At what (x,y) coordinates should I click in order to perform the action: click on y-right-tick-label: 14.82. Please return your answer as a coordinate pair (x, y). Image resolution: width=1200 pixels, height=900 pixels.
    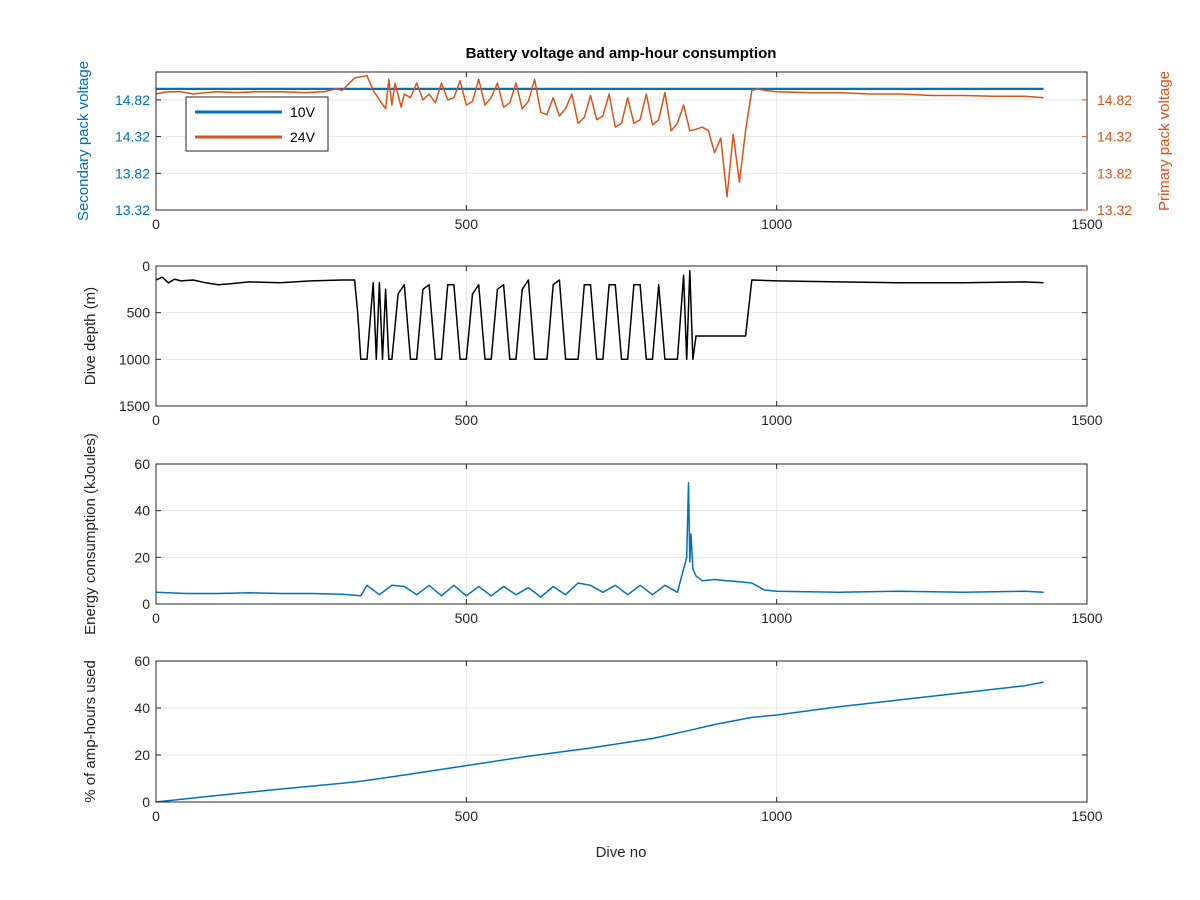
    Looking at the image, I should click on (1114, 100).